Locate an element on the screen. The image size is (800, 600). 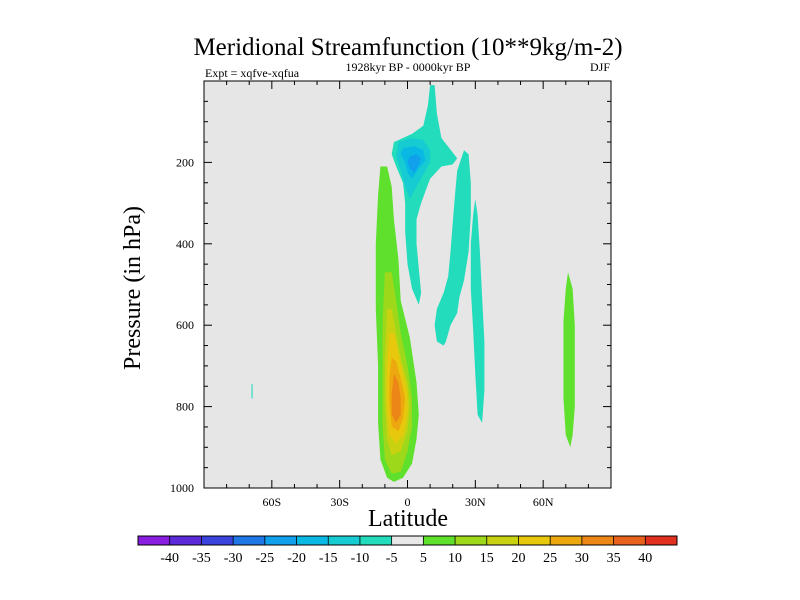
colorbar-label: -5 is located at coordinates (392, 558).